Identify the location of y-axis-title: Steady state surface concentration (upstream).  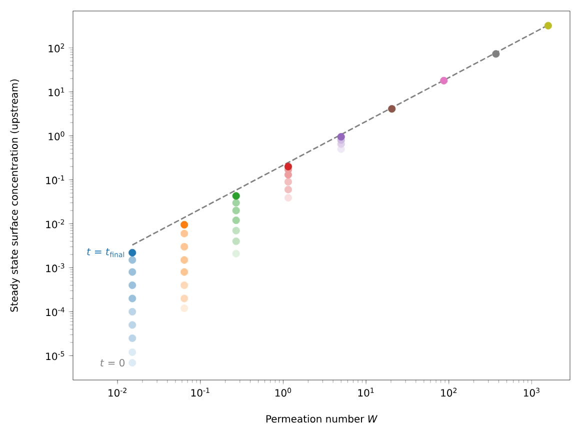
(15, 195).